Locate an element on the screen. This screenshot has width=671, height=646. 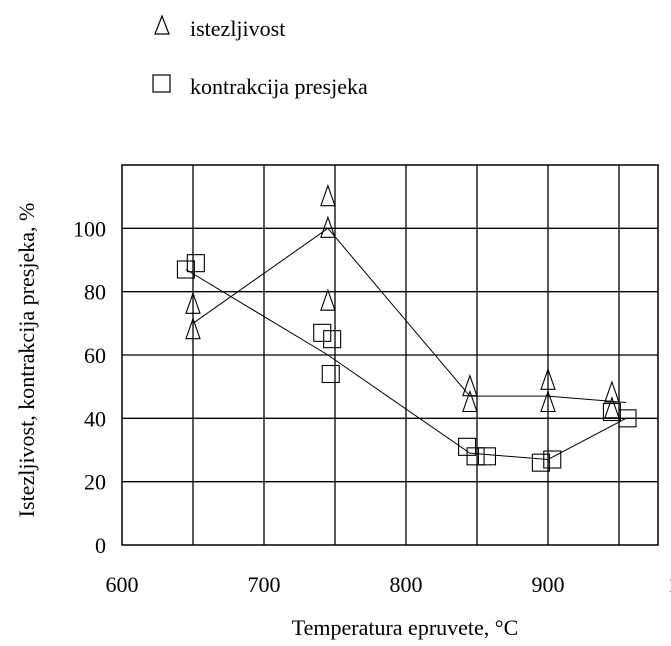
x-tick-label: 1000 is located at coordinates (669, 584).